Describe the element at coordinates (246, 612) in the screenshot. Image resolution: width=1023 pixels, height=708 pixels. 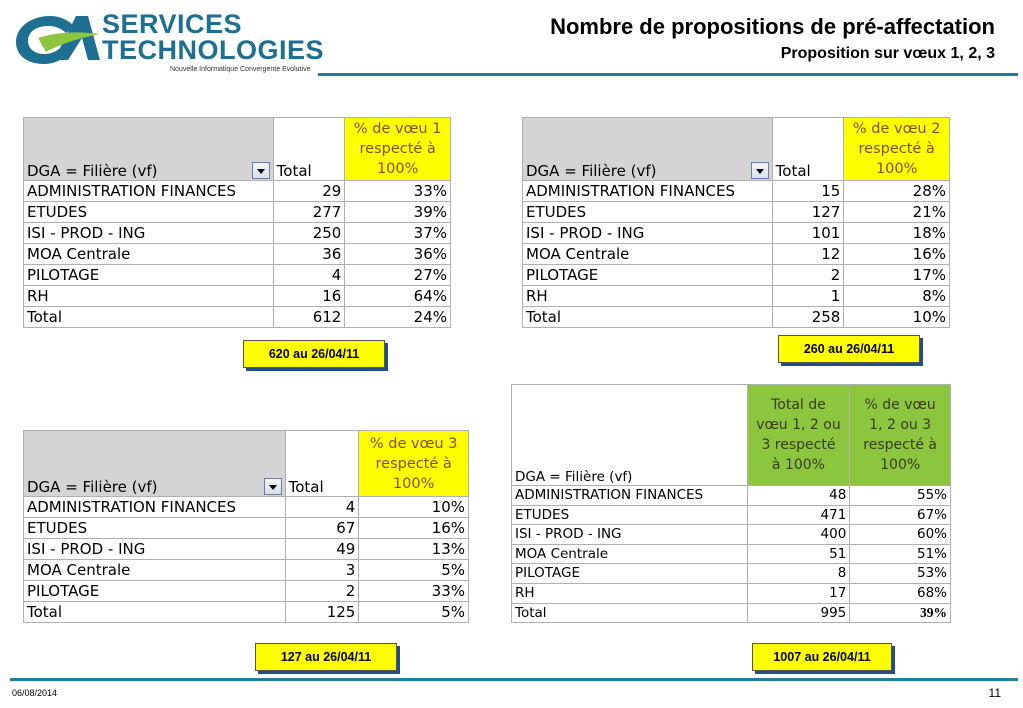
I see `table-total-row: Total 125 5%` at that location.